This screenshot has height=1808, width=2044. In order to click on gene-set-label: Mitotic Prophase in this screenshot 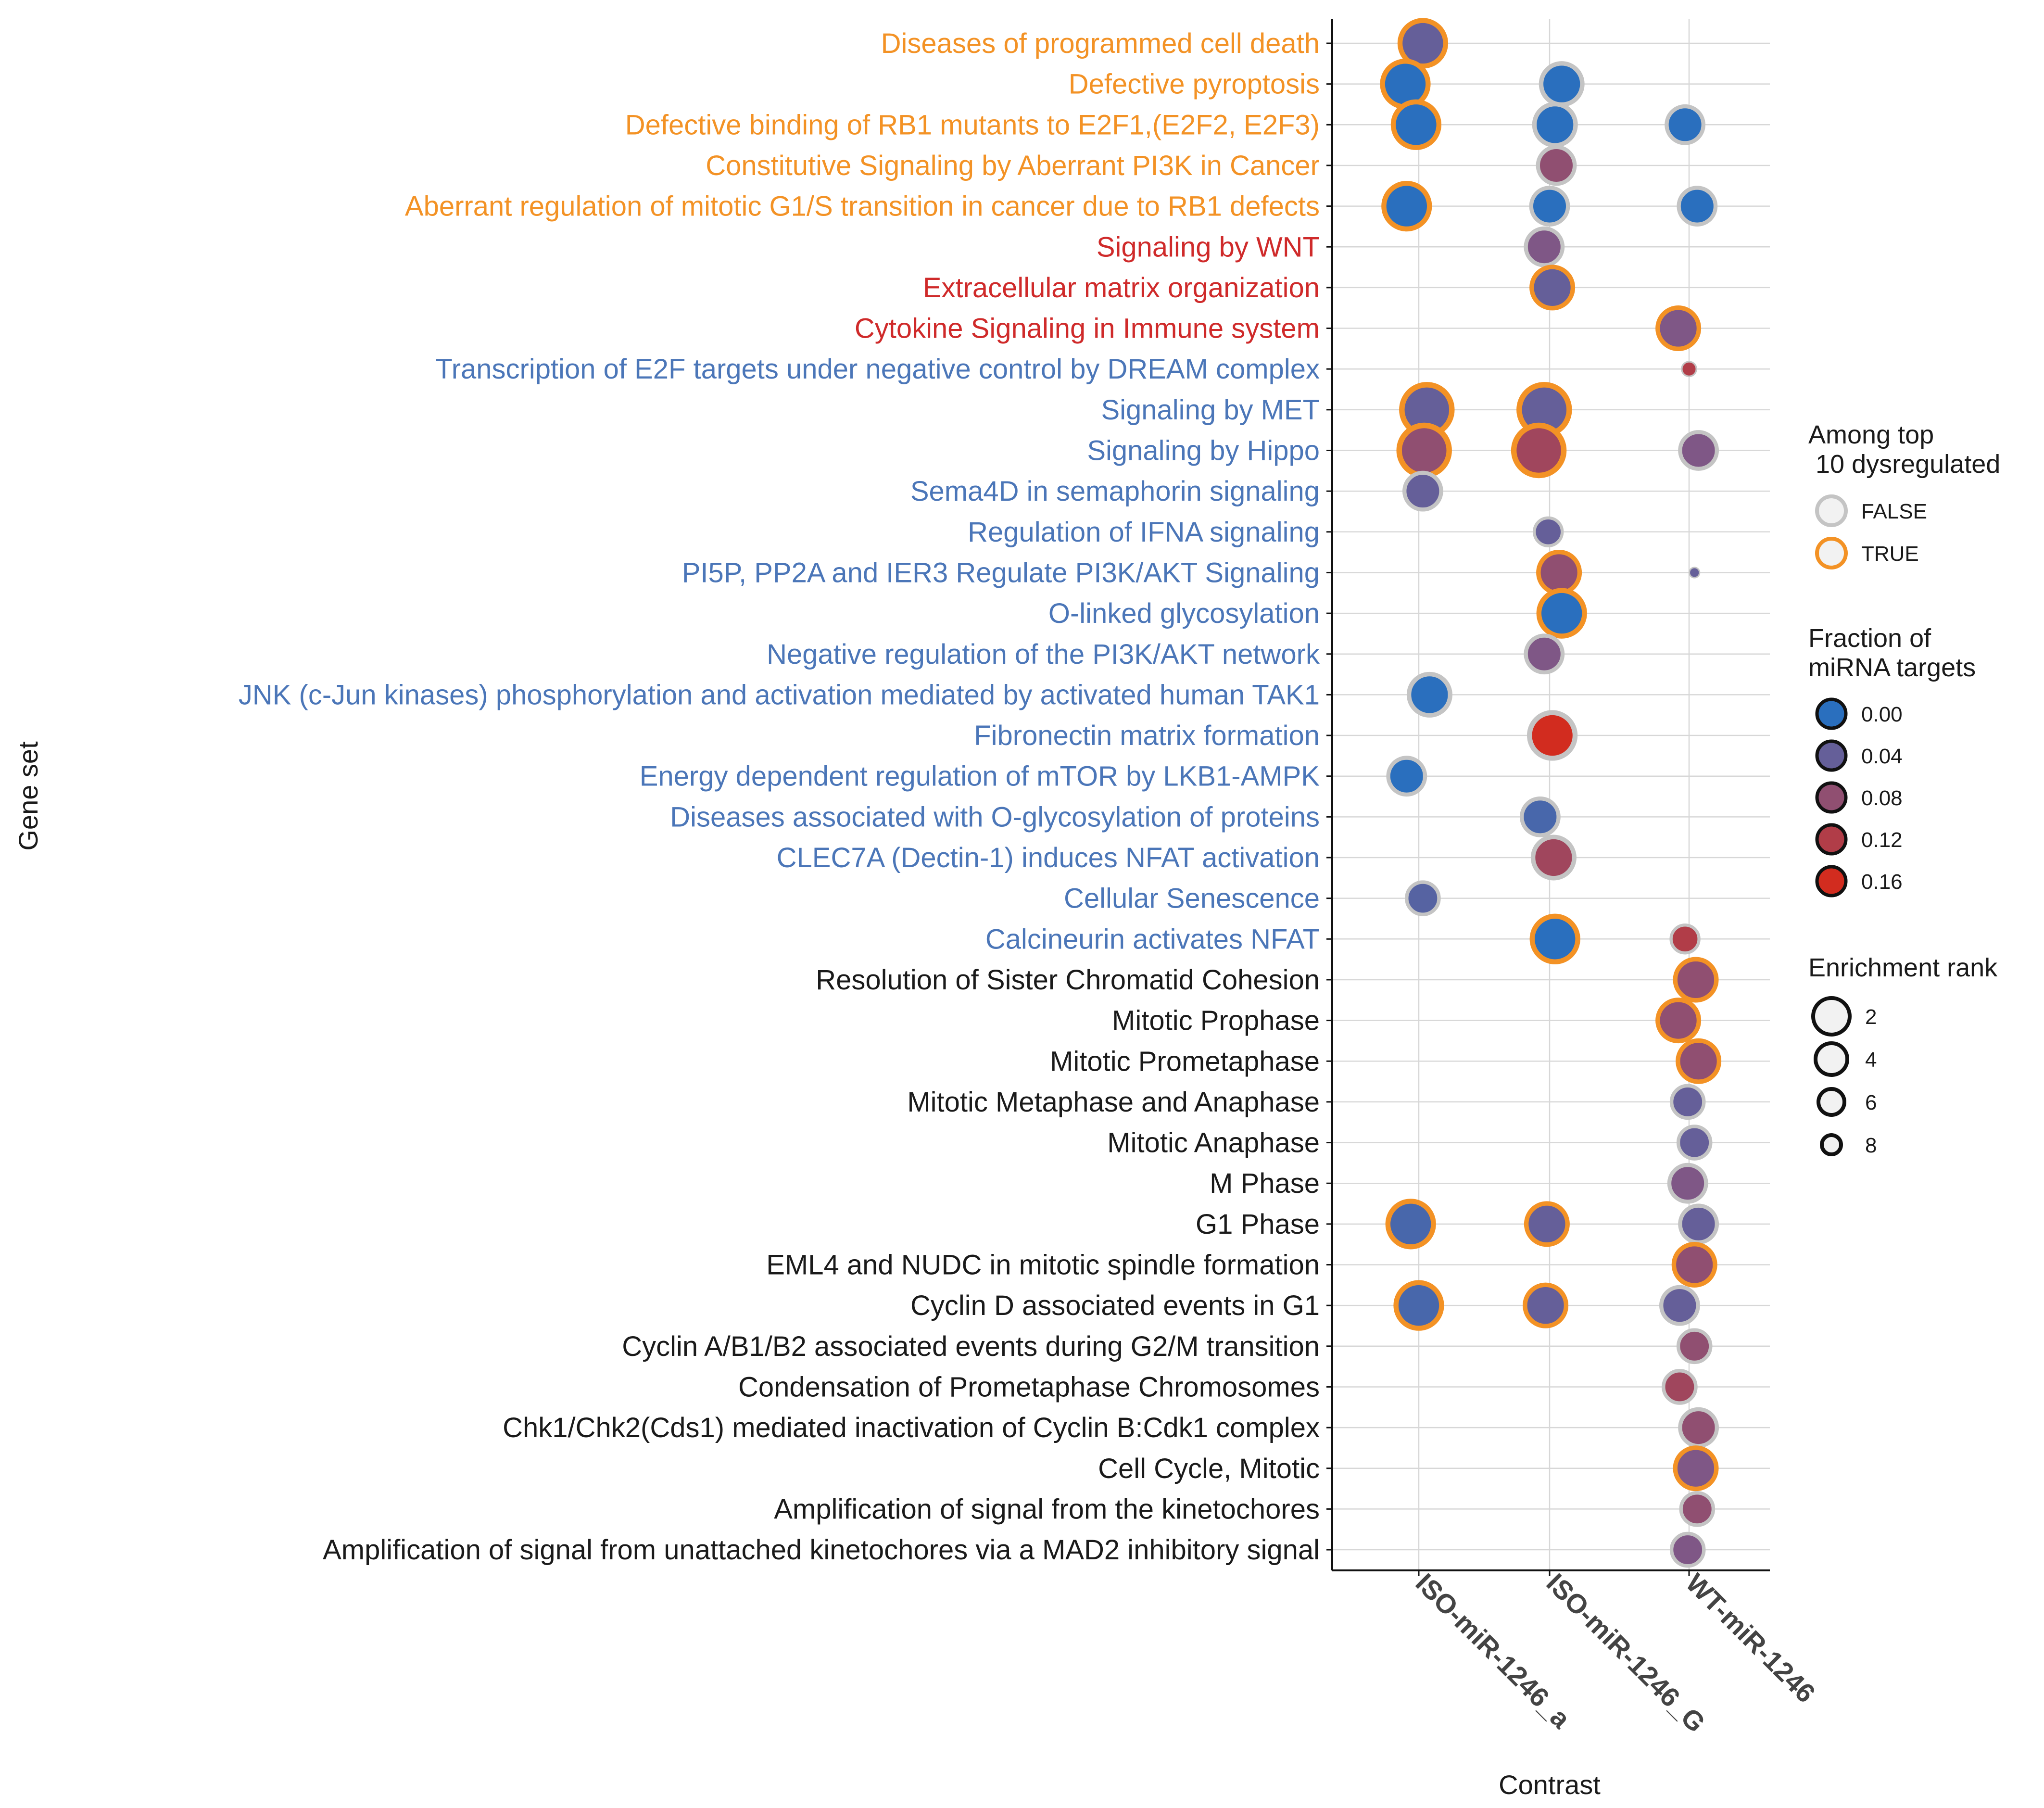, I will do `click(1216, 1021)`.